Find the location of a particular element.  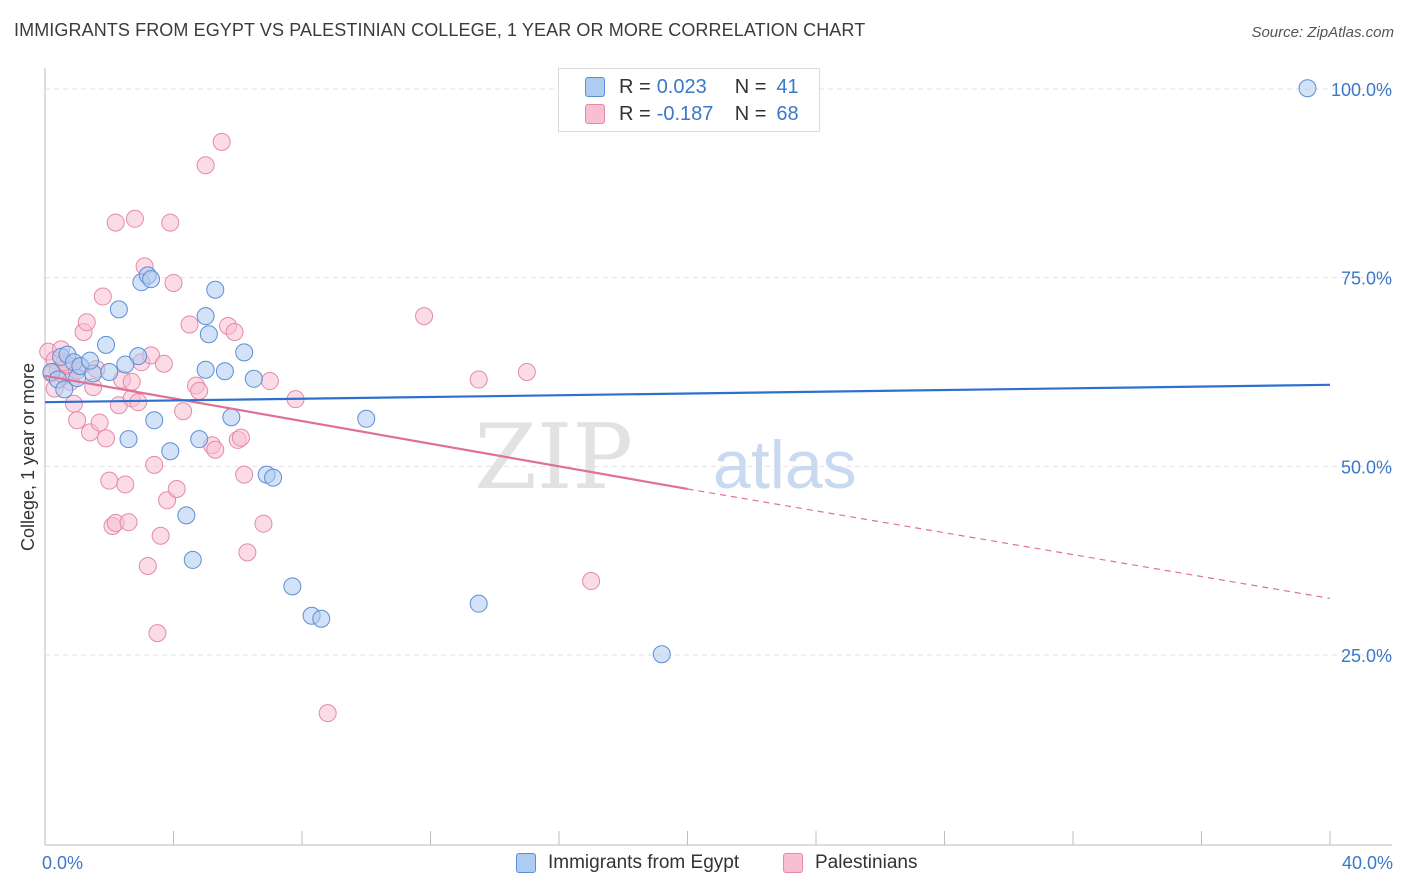

egypt-legend-label: Immigrants from Egypt is located at coordinates (644, 862).